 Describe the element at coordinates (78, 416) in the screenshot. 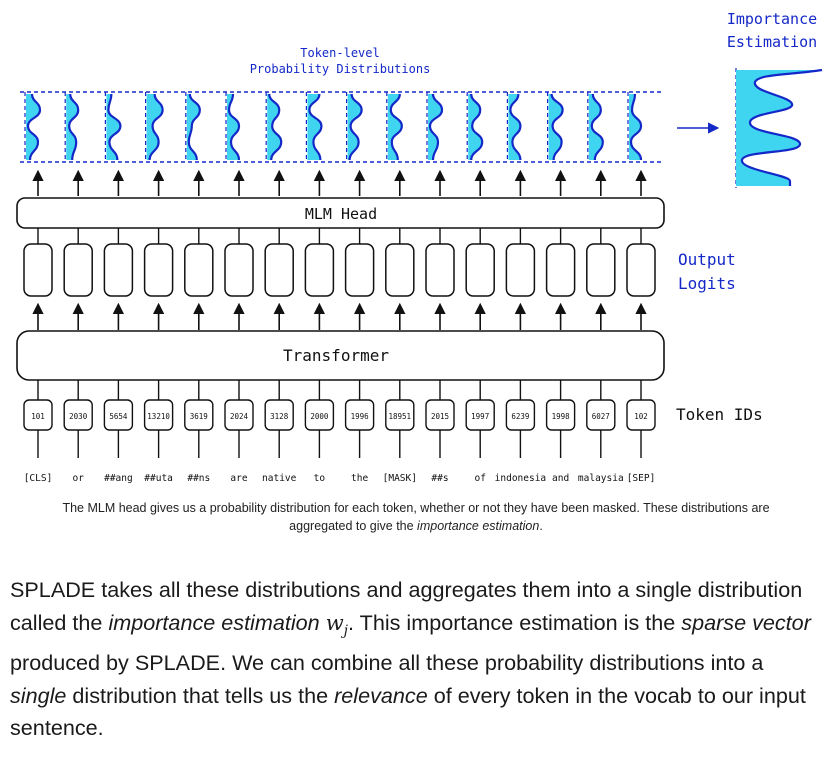

I see `token-id-text: 2030` at that location.